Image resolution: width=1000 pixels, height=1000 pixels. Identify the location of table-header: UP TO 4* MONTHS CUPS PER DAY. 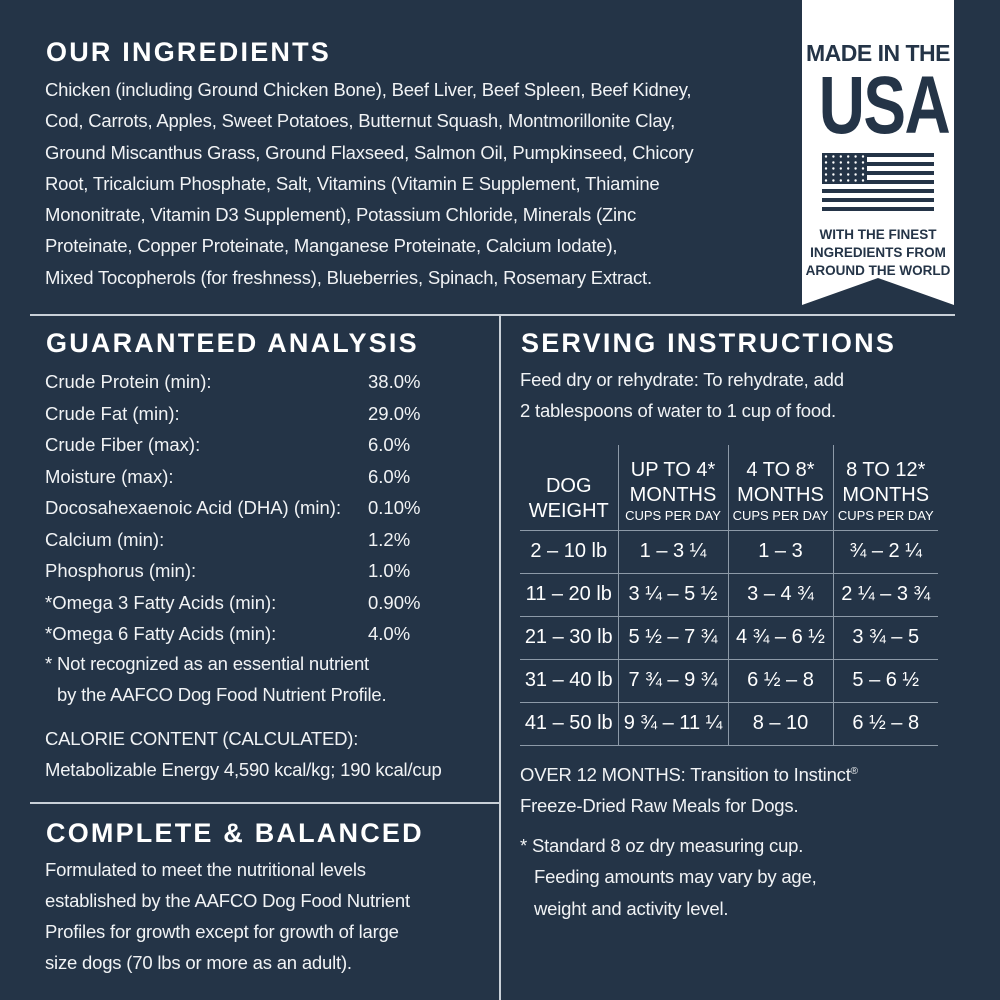
(672, 488).